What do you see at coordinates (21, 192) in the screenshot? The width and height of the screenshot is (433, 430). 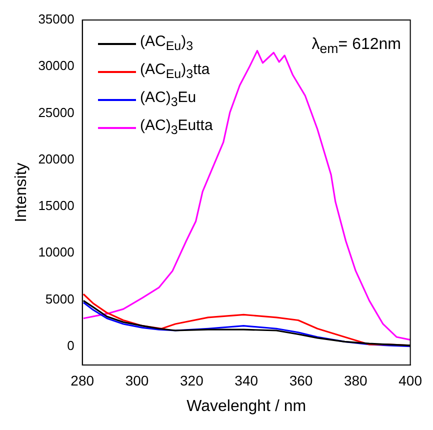 I see `y-axis-title: Intensity` at bounding box center [21, 192].